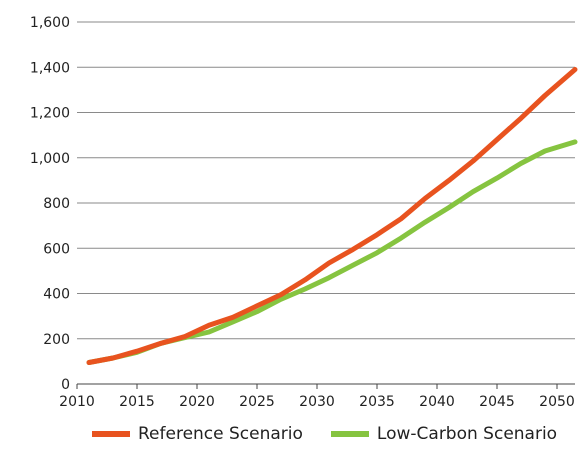 This screenshot has width=584, height=458. Describe the element at coordinates (467, 434) in the screenshot. I see `legend-label-low-carbon: Low-Carbon Scenario` at that location.